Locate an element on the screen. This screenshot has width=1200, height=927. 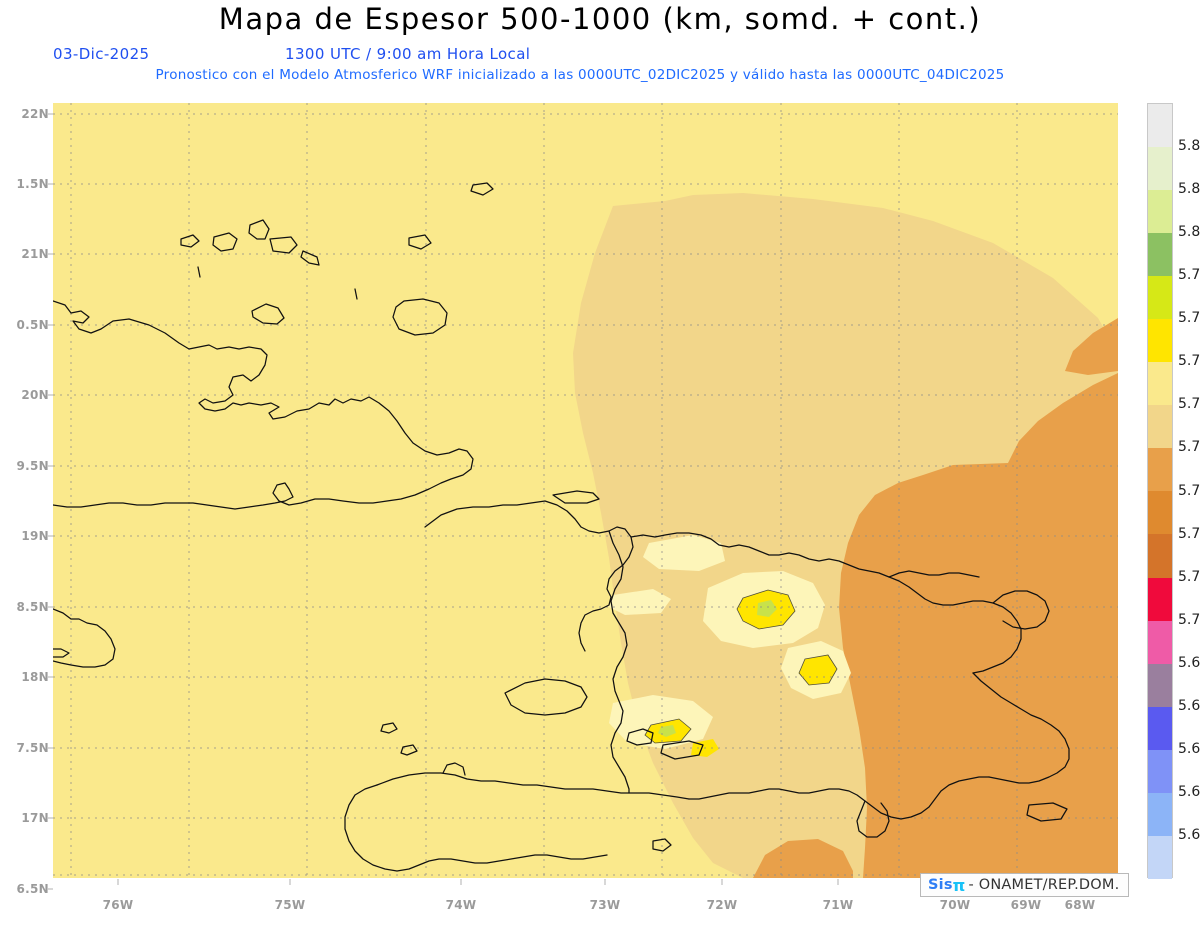
xtick-mark-73w is located at coordinates (605, 882).